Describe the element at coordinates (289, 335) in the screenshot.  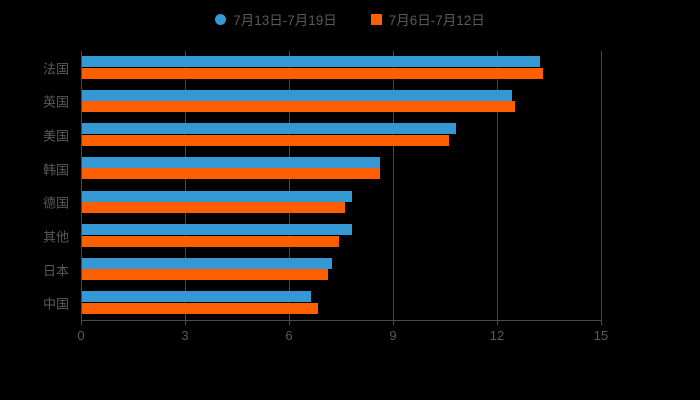
I see `x-axis-tick-label: 6` at that location.